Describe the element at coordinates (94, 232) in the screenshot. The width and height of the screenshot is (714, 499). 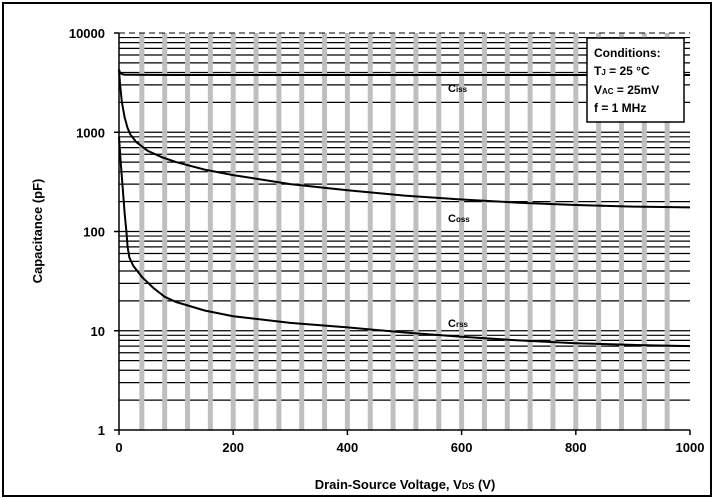
I see `y-tick-label: 100` at that location.